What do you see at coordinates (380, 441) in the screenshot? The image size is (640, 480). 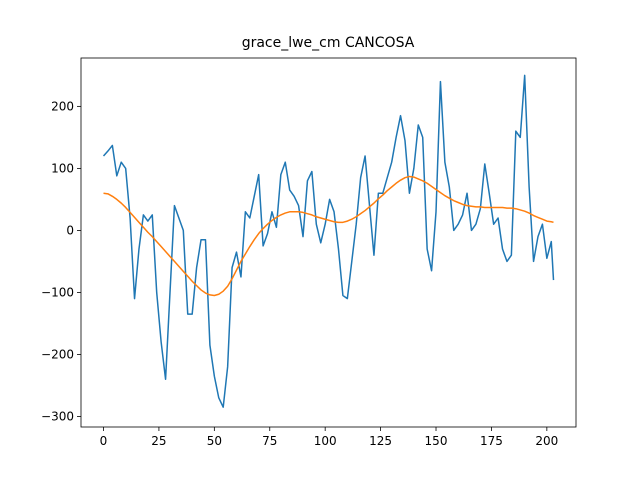 I see `x-tick-label: 125` at bounding box center [380, 441].